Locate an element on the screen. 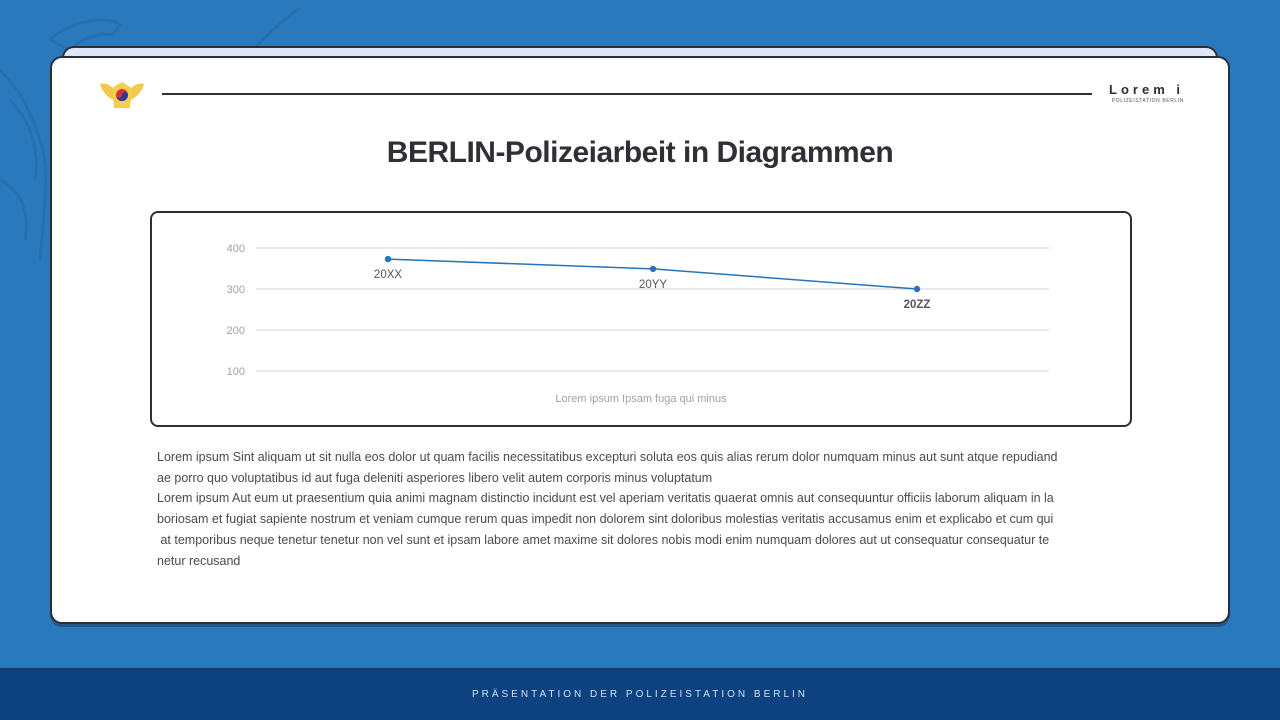 The height and width of the screenshot is (720, 1280). data-label: 20XX is located at coordinates (388, 275).